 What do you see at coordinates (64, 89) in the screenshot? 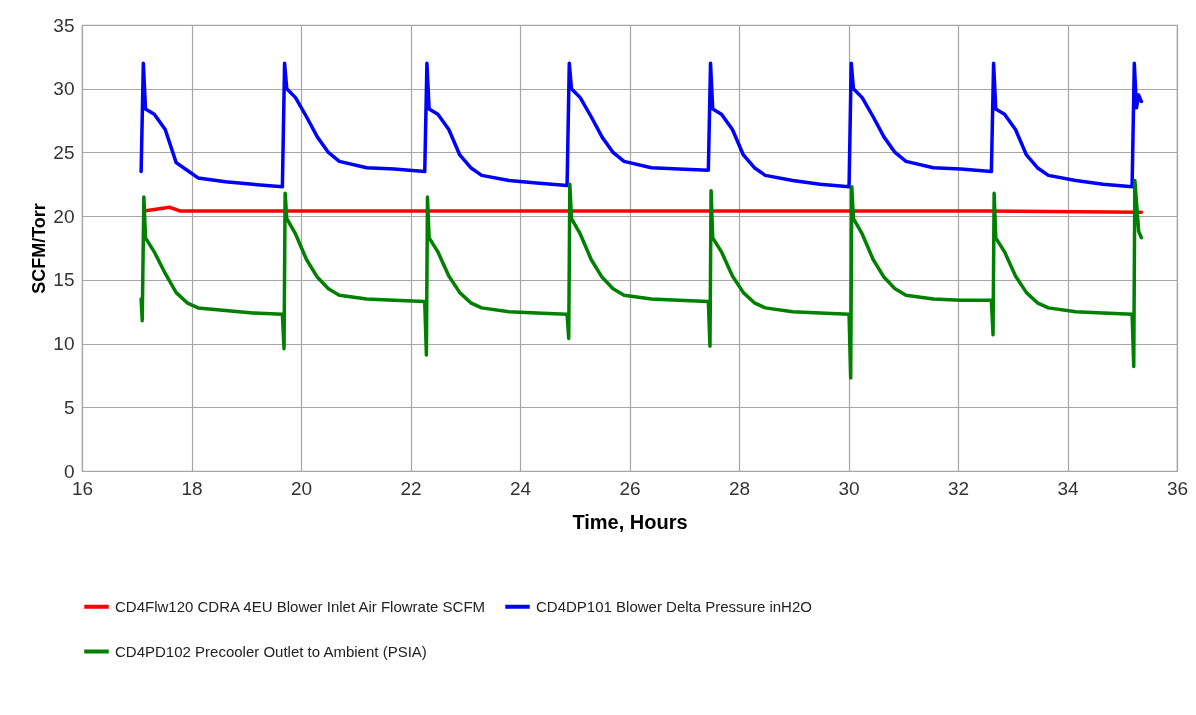
I see `y-tick-label: 30` at bounding box center [64, 89].